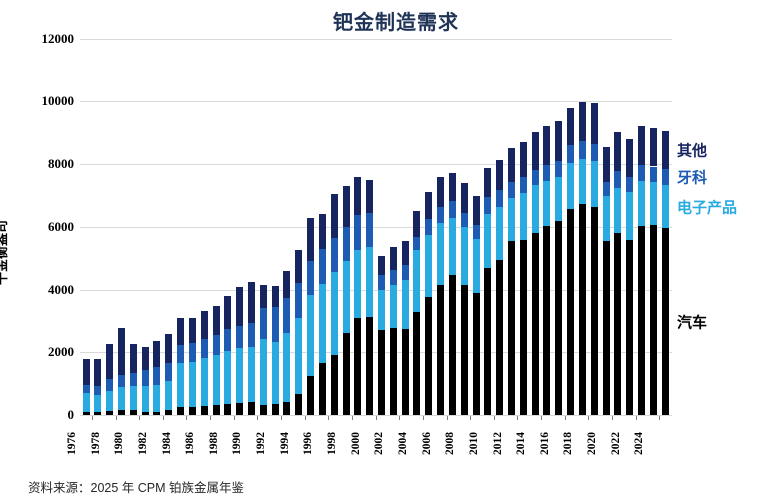 The width and height of the screenshot is (762, 503). Describe the element at coordinates (355, 443) in the screenshot. I see `x-tick-label: 2000` at that location.